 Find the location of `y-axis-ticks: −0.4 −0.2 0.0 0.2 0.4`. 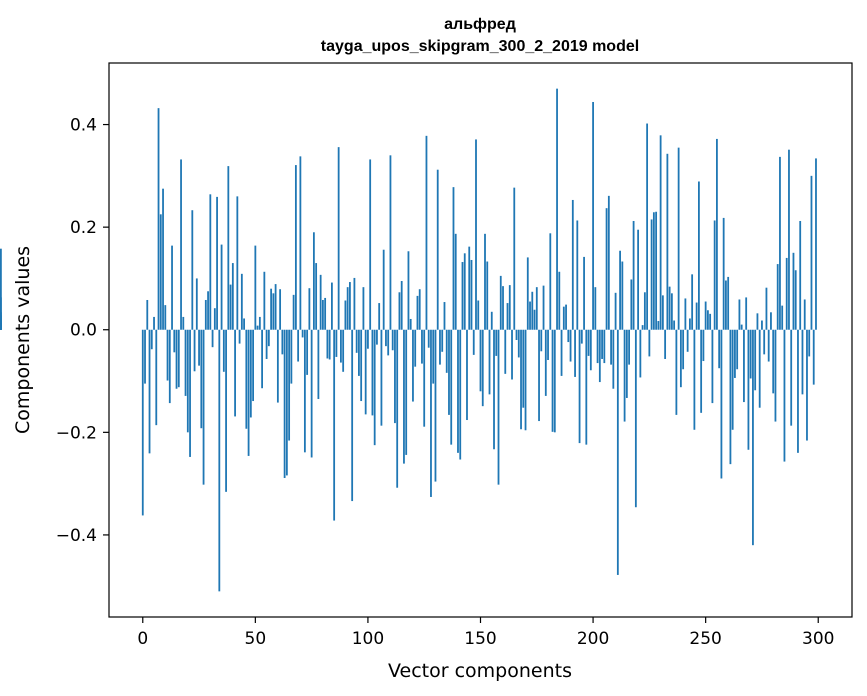

y-axis-ticks: −0.4 −0.2 0.0 0.2 0.4 is located at coordinates (82, 331).